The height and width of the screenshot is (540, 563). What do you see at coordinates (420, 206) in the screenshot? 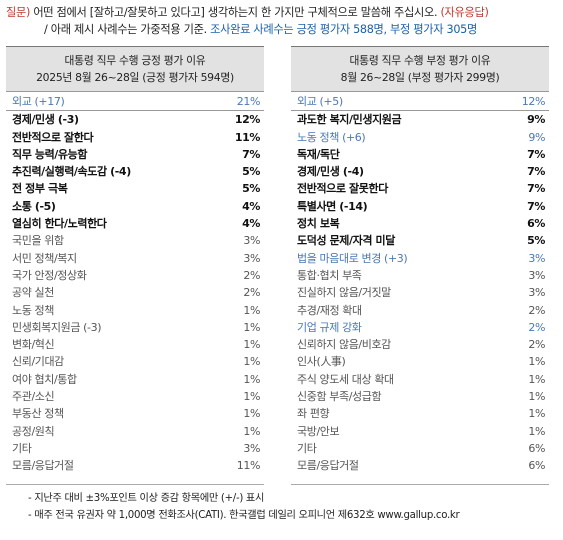
I see `table-row: 특별사면 (-14) 7%` at bounding box center [420, 206].